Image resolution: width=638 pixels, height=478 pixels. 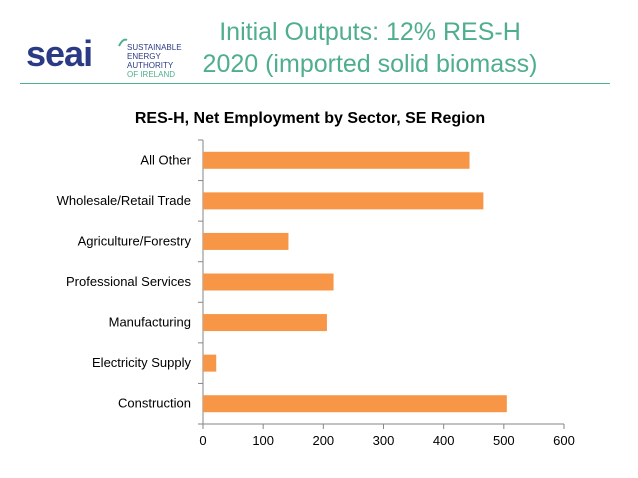 I want to click on x-tick-label: 400, so click(x=444, y=440).